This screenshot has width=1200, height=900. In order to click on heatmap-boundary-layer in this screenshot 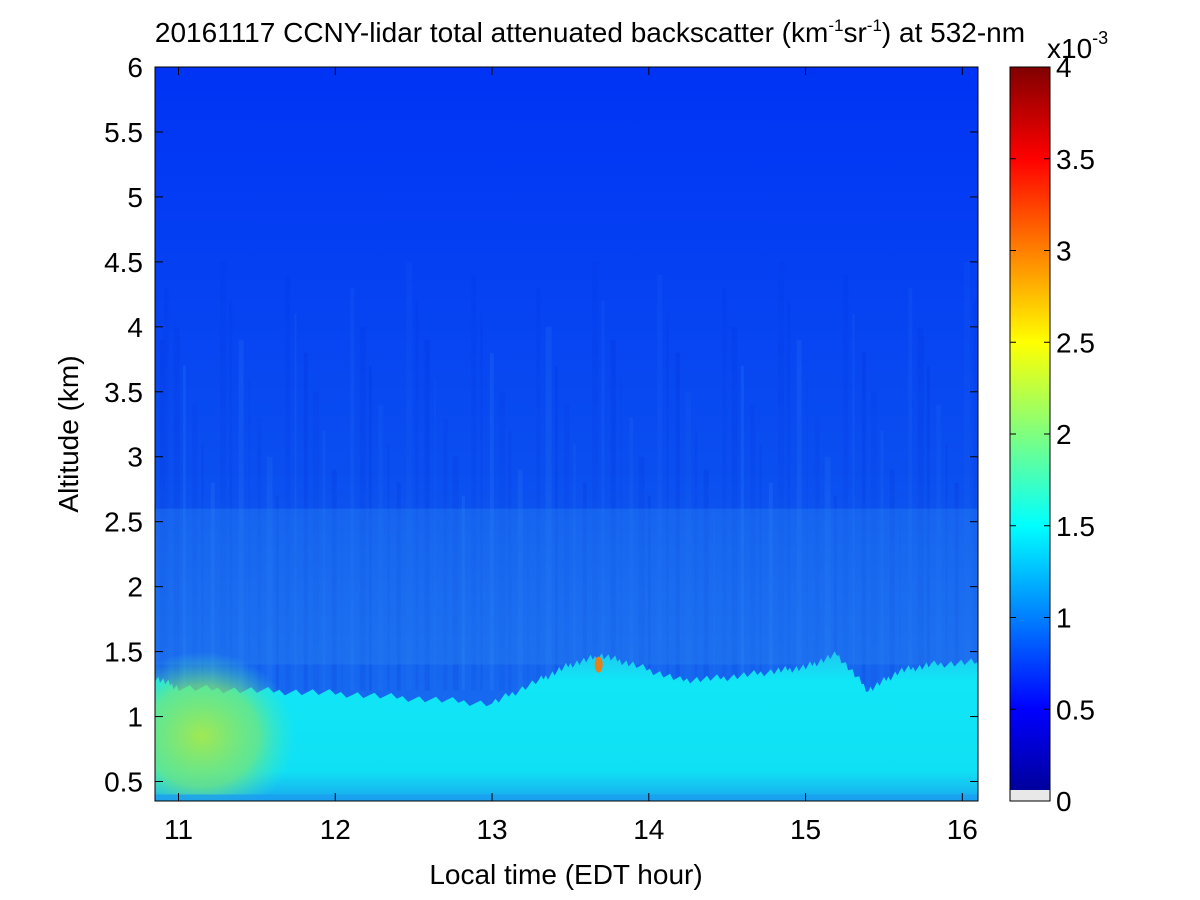, I will do `click(566, 726)`.